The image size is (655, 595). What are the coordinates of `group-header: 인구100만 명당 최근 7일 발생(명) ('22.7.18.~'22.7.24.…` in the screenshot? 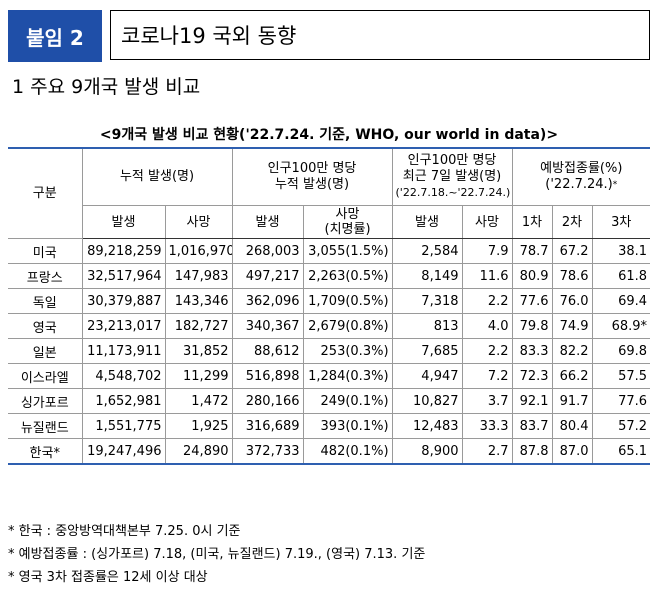 It's located at (452, 176).